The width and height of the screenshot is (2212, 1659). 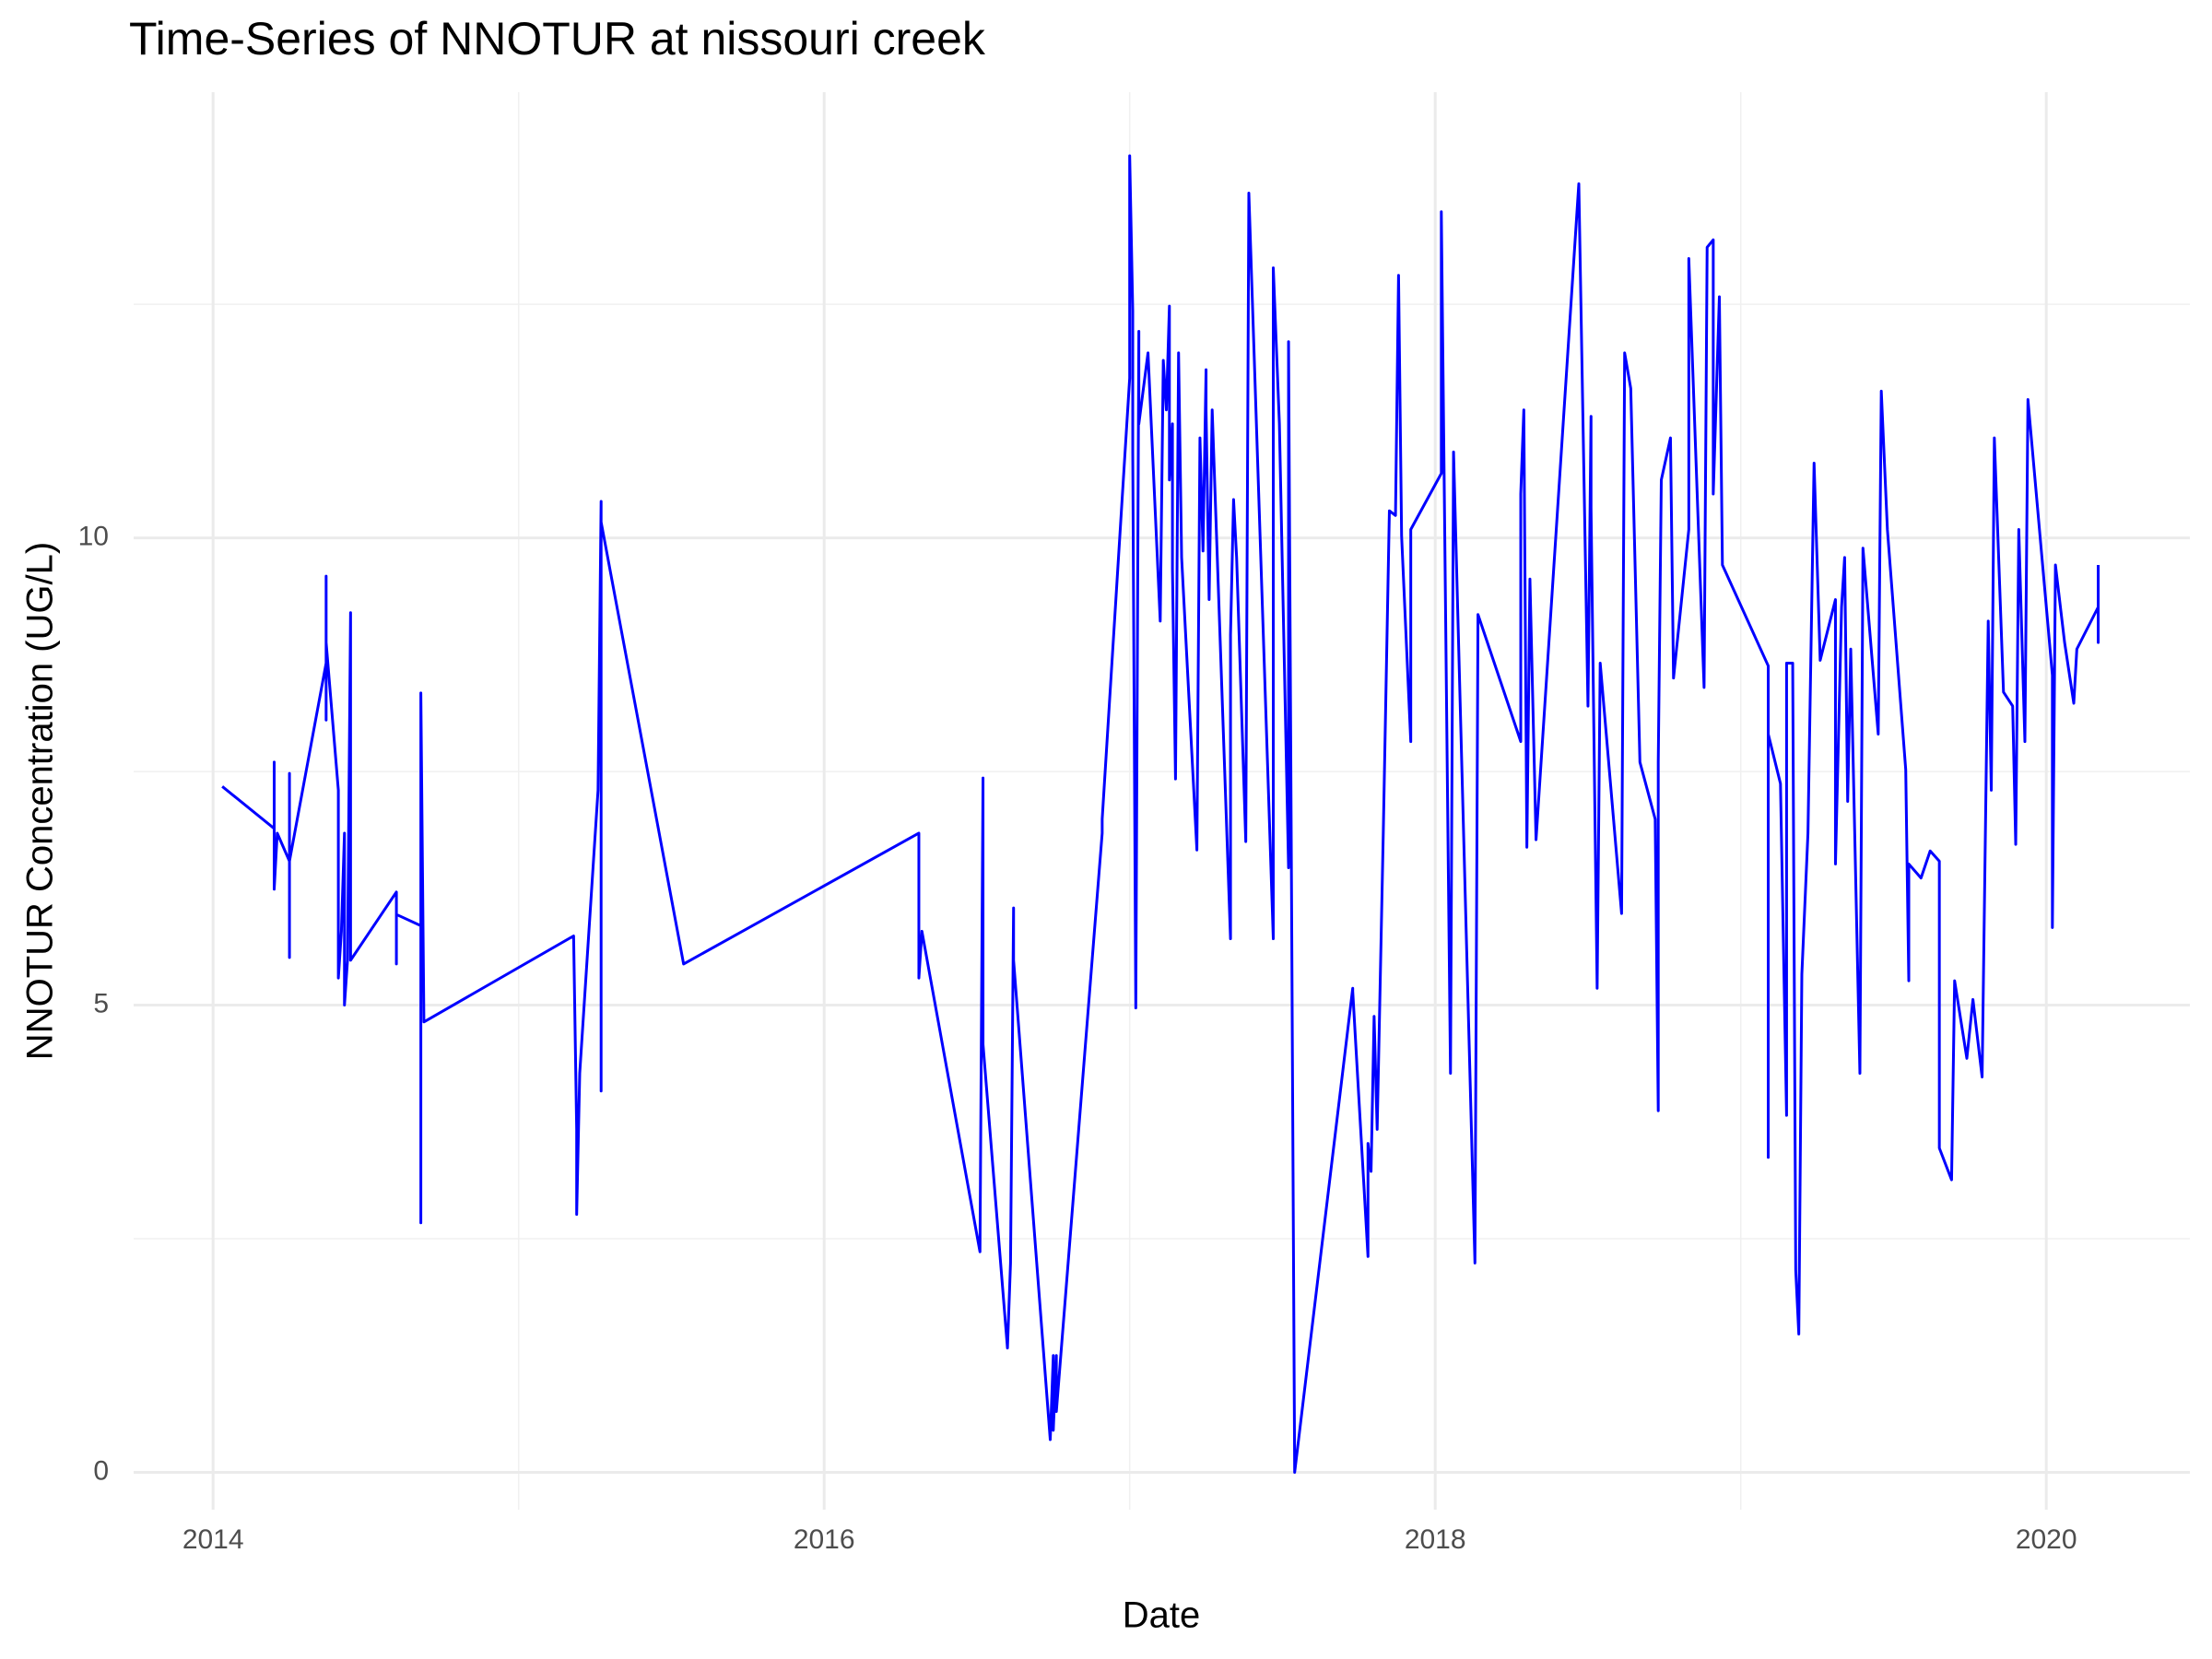 What do you see at coordinates (557, 39) in the screenshot?
I see `chart-title: Time-Series of NNOTUR at nissouri creek` at bounding box center [557, 39].